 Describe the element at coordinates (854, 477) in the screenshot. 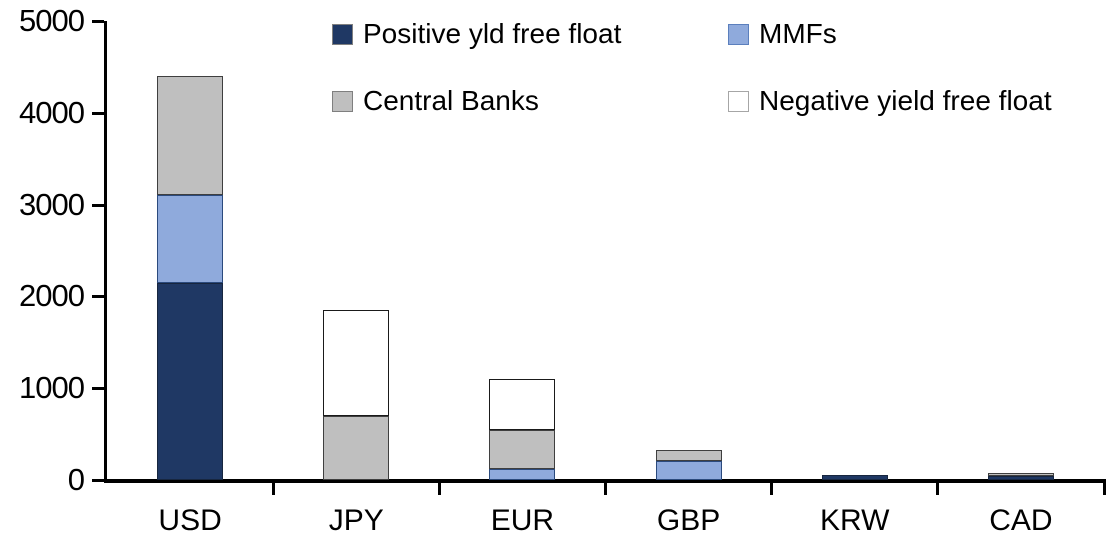

I see `bar-segment-krw-positive-yld-free-float` at that location.